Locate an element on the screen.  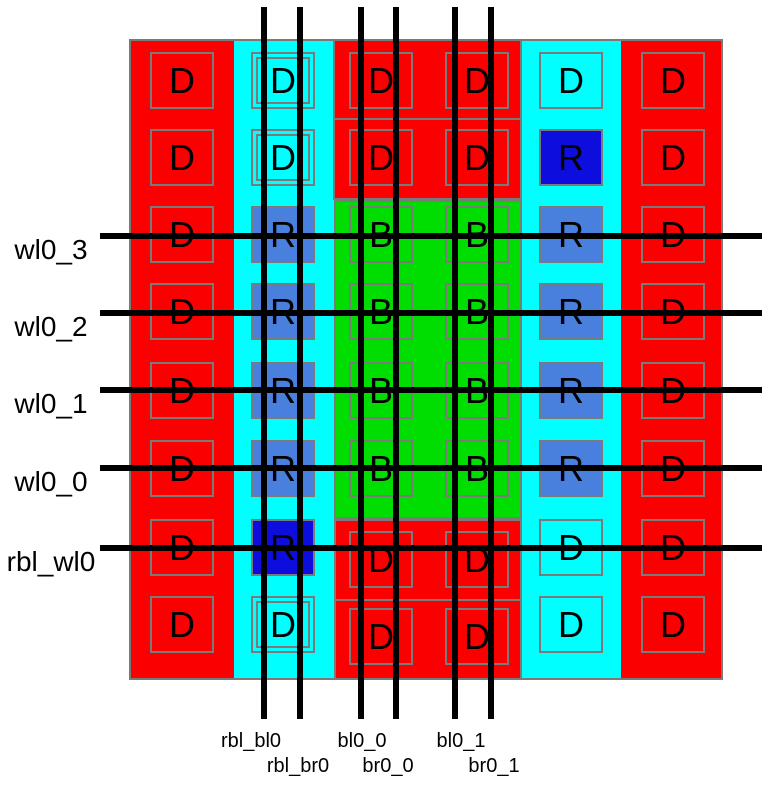
bitline-label-bl0_0: bl0_0 is located at coordinates (362, 741).